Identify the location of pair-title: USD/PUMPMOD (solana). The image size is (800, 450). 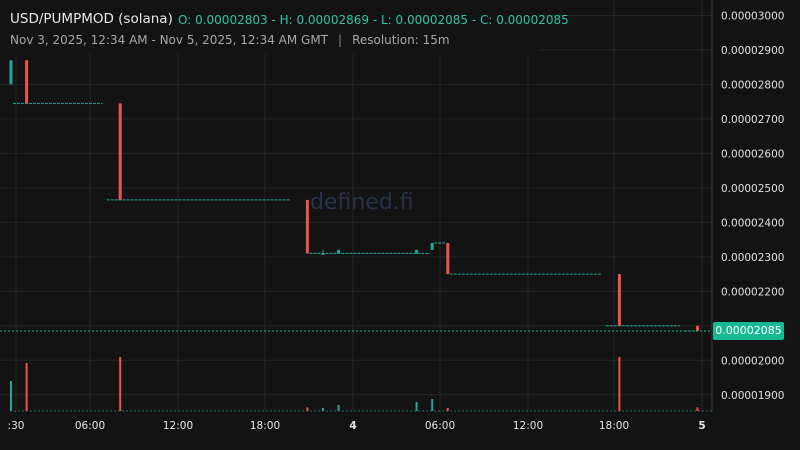
(91, 19).